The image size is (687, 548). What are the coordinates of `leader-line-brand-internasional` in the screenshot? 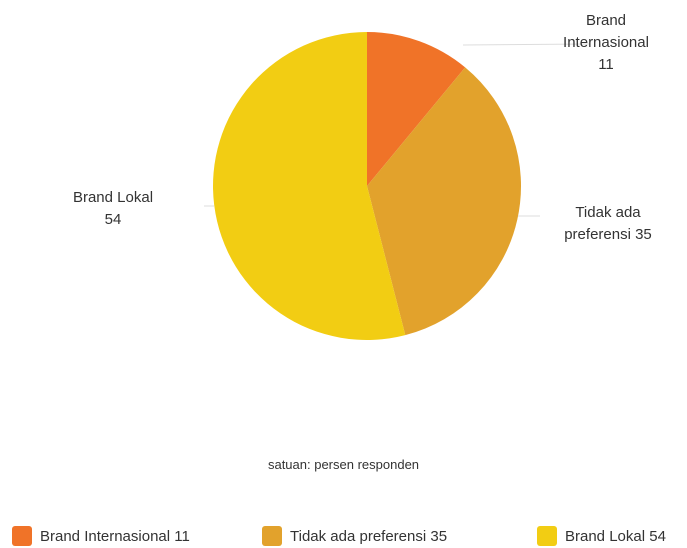 It's located at (526, 44).